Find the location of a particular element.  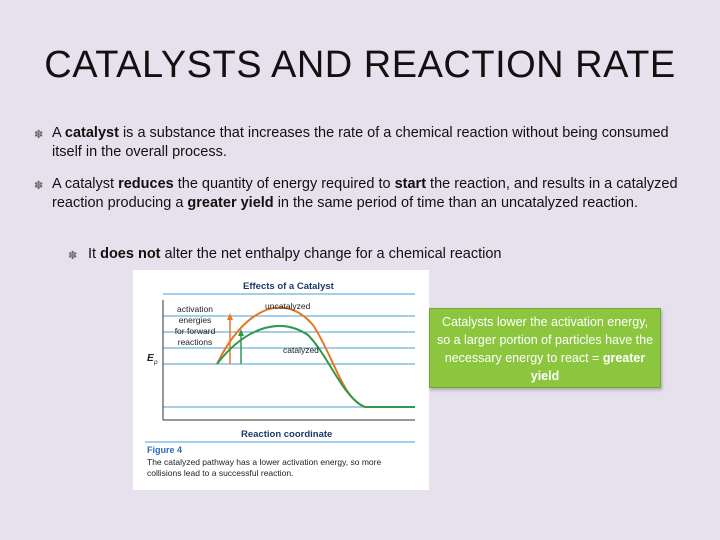

y-axis-label-subscript: p is located at coordinates (155, 362).